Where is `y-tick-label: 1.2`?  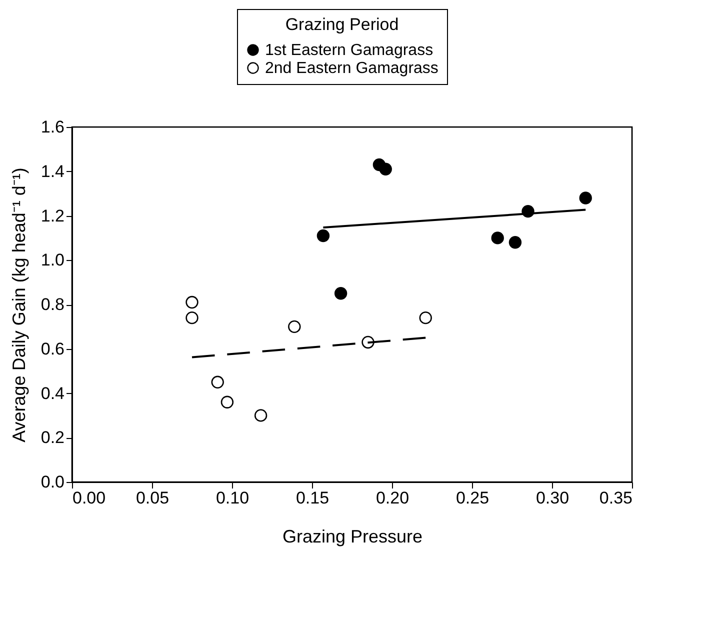
y-tick-label: 1.2 is located at coordinates (52, 216).